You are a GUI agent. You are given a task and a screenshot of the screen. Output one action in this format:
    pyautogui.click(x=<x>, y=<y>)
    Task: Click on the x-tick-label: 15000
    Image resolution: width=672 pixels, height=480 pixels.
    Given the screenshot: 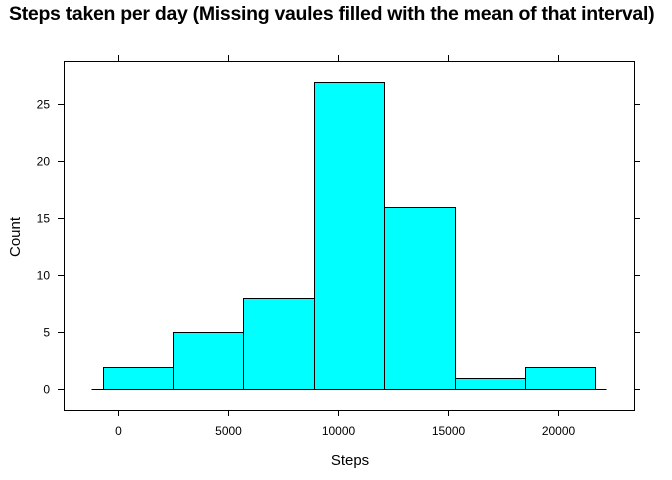 What is the action you would take?
    pyautogui.click(x=449, y=431)
    